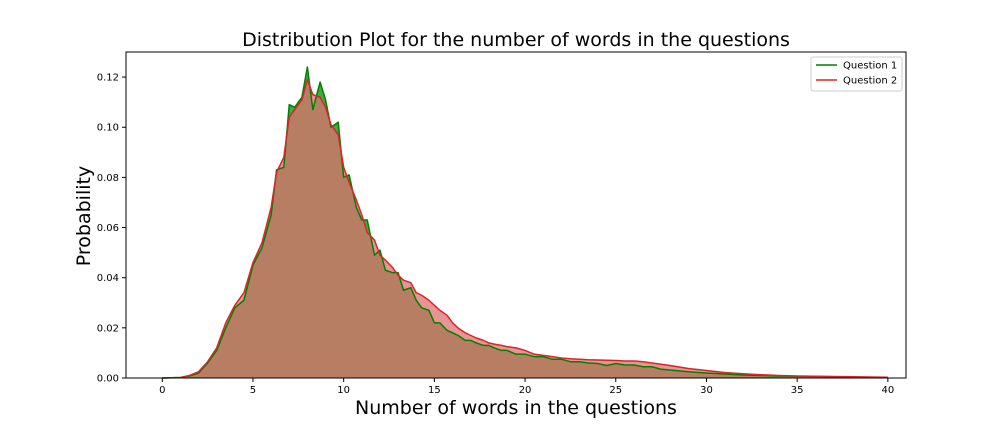 The width and height of the screenshot is (1008, 432). I want to click on y-axis: 0.00 0.02 0.04 0.06 0.08 0.10 0.12, so click(111, 229).